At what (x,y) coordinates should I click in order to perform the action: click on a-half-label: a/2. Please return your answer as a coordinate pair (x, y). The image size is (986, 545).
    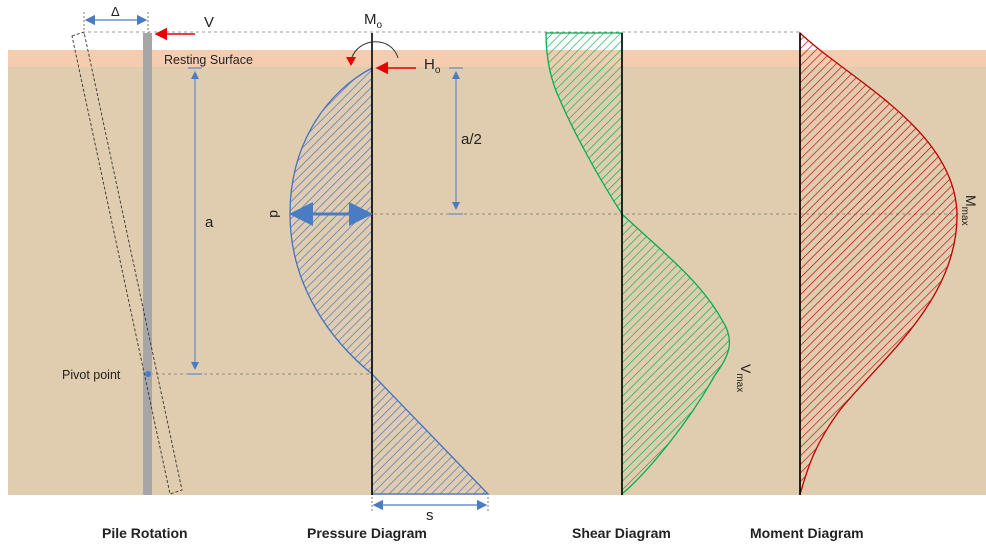
    Looking at the image, I should click on (471, 139).